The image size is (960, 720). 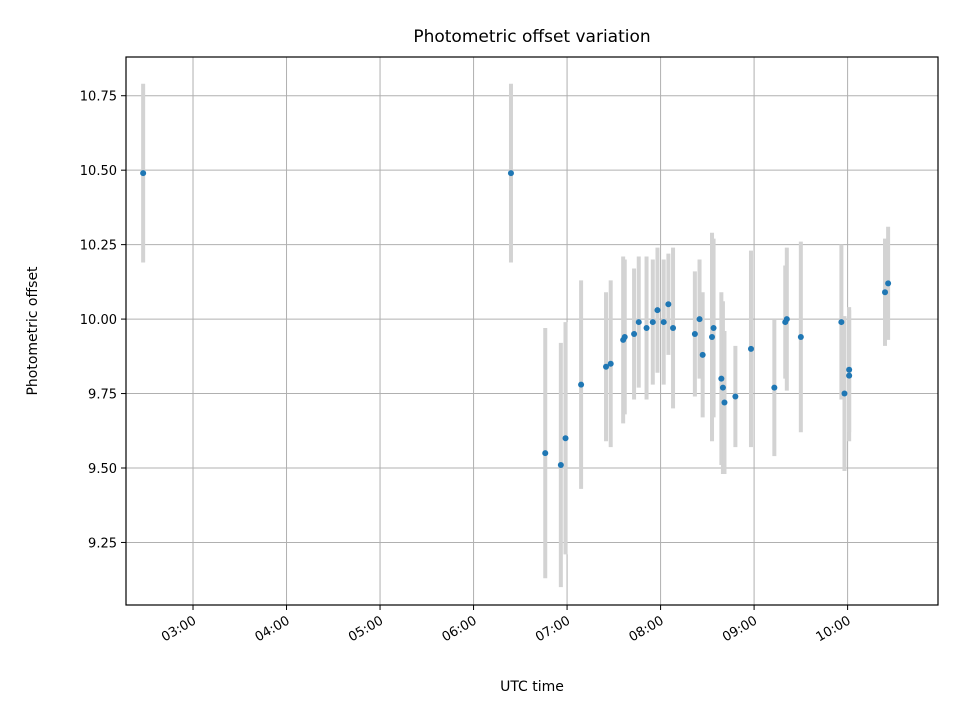 I want to click on y-tick-label: 9.75, so click(x=102, y=395).